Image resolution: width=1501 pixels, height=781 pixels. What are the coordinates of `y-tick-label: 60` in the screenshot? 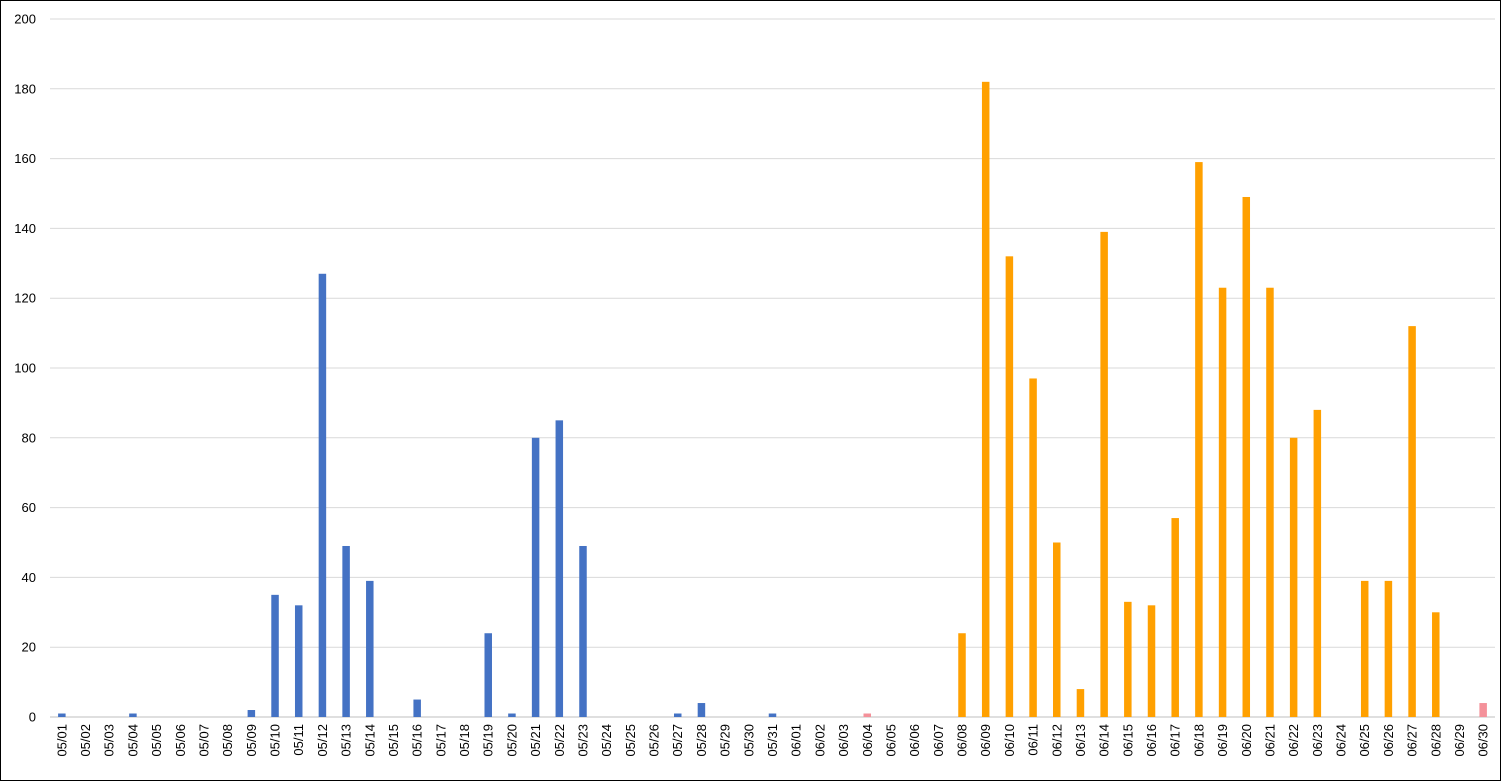 It's located at (29, 507).